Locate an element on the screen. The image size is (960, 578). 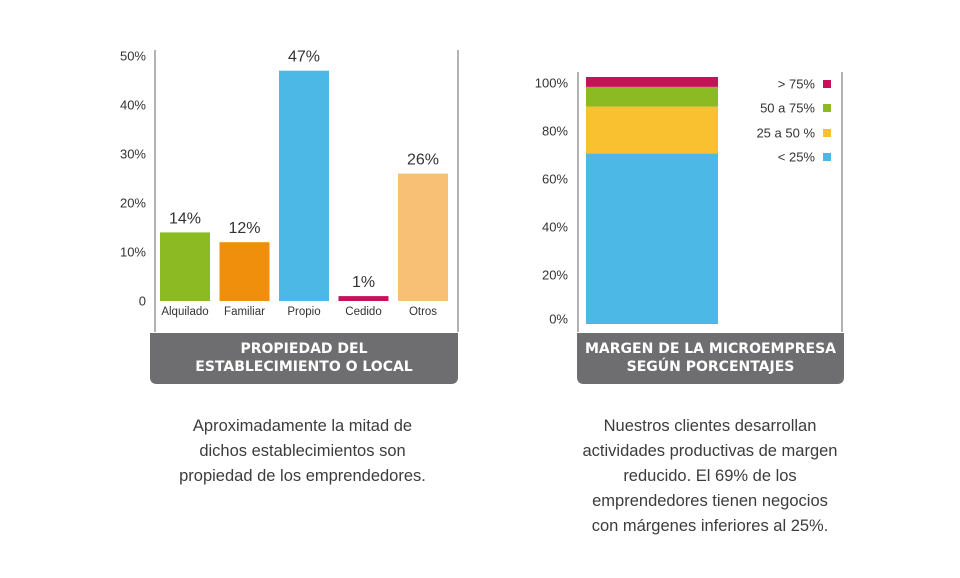
data-label: 47% is located at coordinates (304, 57).